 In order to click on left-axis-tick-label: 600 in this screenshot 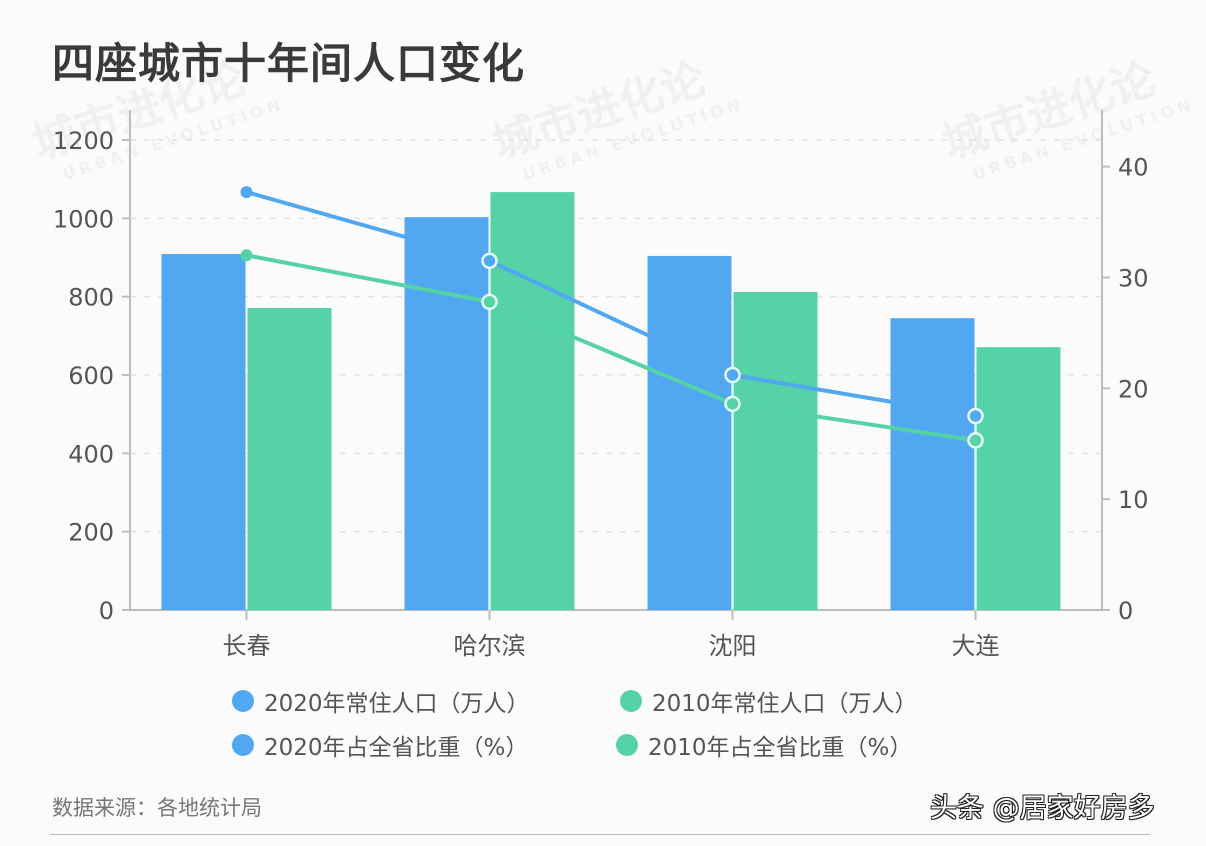, I will do `click(91, 376)`.